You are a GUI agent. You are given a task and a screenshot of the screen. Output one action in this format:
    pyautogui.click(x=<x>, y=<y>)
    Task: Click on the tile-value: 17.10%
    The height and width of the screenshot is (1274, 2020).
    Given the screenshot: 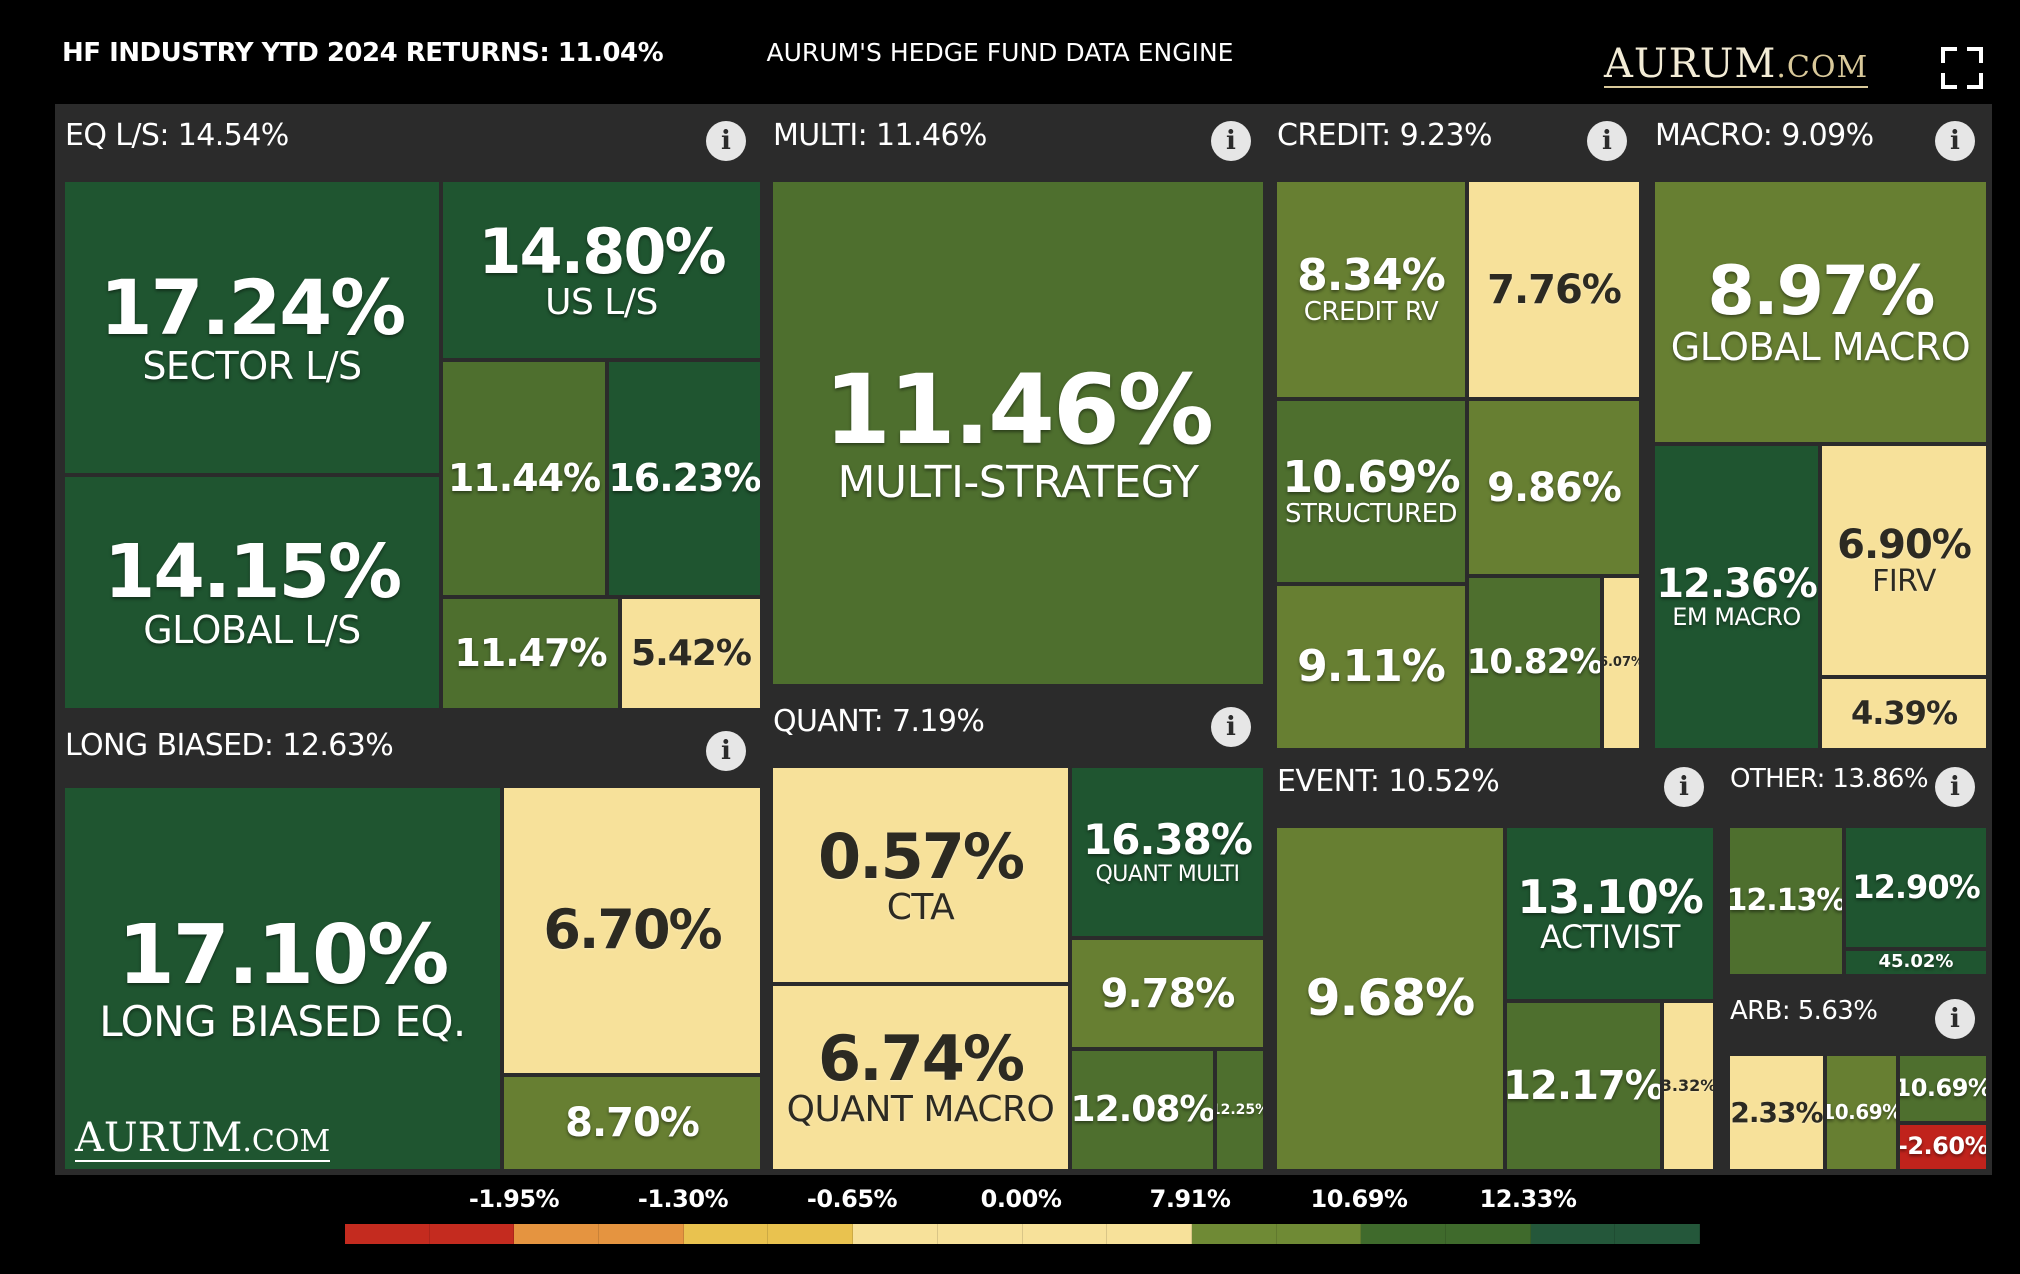 What is the action you would take?
    pyautogui.click(x=283, y=956)
    